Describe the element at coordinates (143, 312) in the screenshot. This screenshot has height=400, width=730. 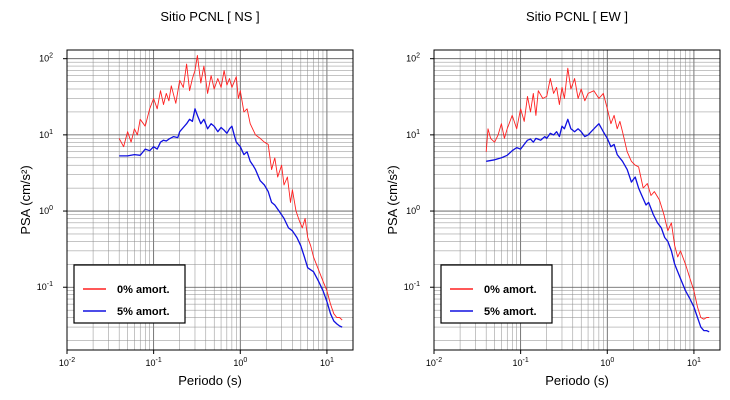
I see `legend-label-5pct-ns: 5% amort.` at that location.